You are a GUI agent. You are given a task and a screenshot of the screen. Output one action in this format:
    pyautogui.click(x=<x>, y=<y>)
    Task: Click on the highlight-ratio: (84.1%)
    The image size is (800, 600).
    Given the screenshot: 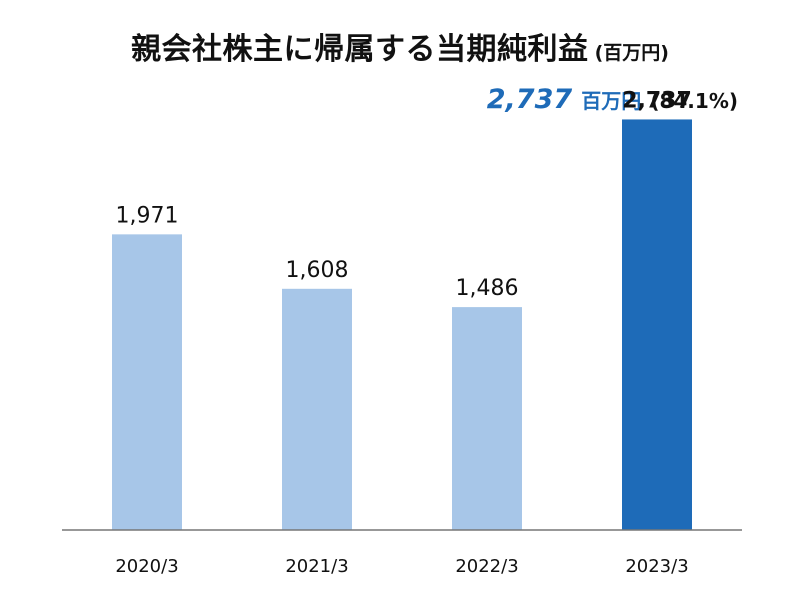 What is the action you would take?
    pyautogui.click(x=694, y=101)
    